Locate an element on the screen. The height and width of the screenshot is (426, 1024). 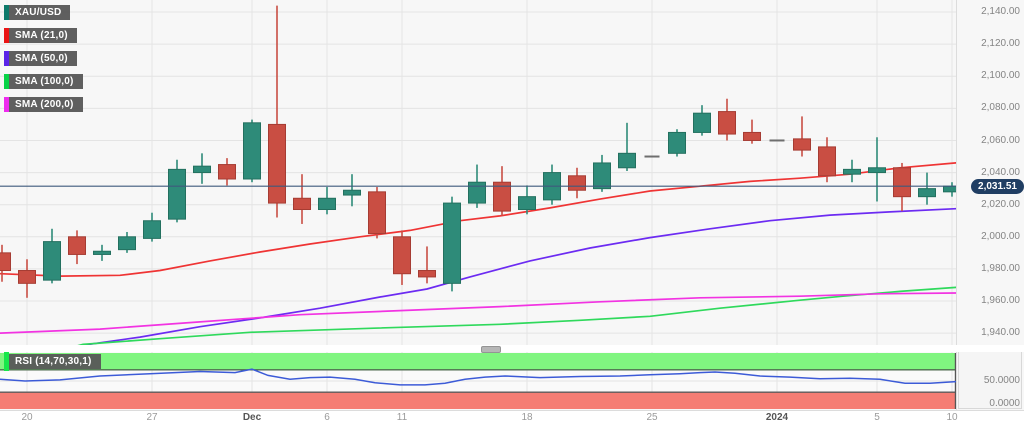
last-price-badge: 2,031.51 is located at coordinates (997, 186).